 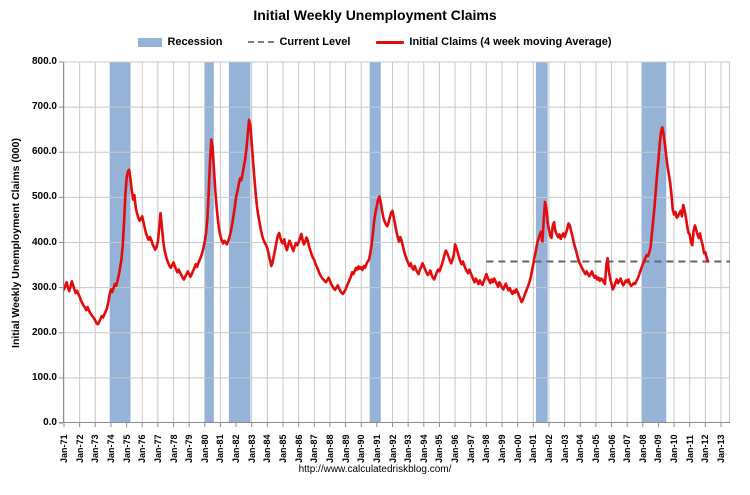 What do you see at coordinates (95, 448) in the screenshot?
I see `x-tick-label: Jan-73` at bounding box center [95, 448].